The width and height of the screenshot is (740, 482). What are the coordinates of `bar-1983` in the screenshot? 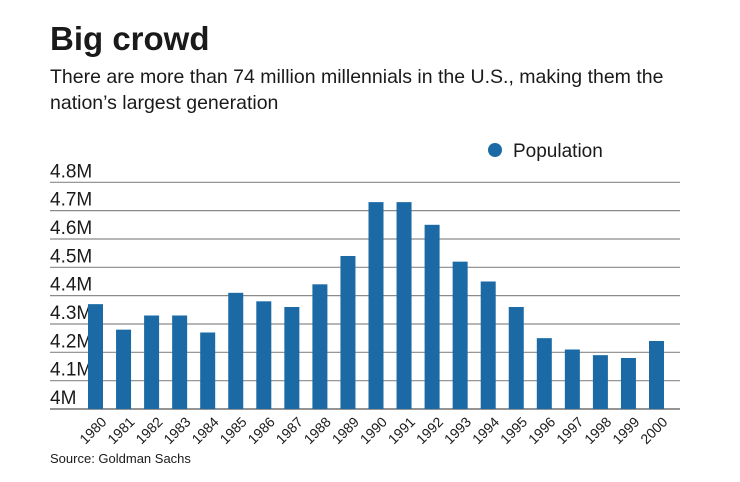 It's located at (180, 362).